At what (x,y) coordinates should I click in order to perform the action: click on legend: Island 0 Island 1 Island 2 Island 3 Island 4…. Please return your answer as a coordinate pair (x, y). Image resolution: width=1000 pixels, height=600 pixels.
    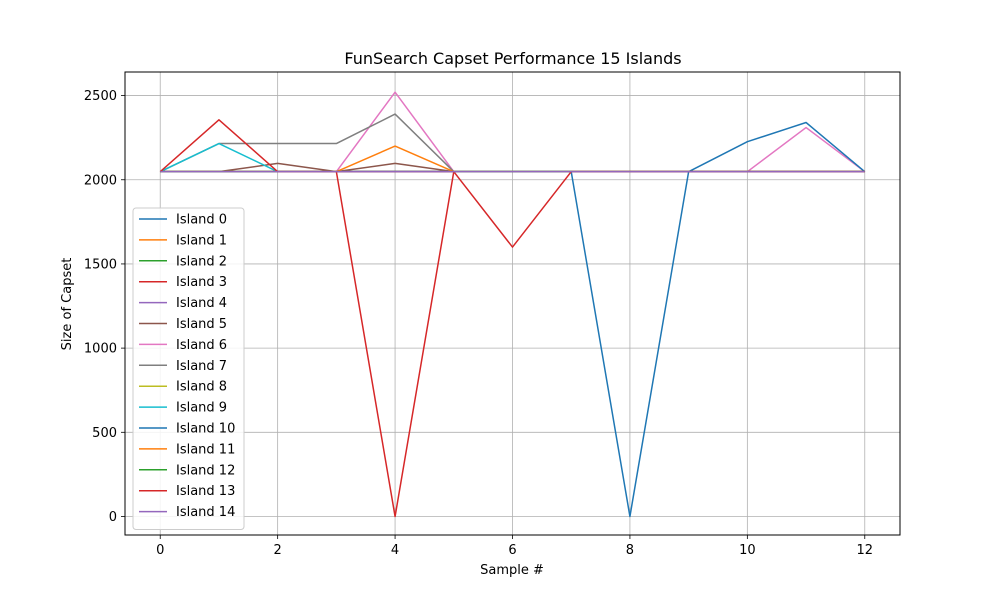
    Looking at the image, I should click on (188, 368).